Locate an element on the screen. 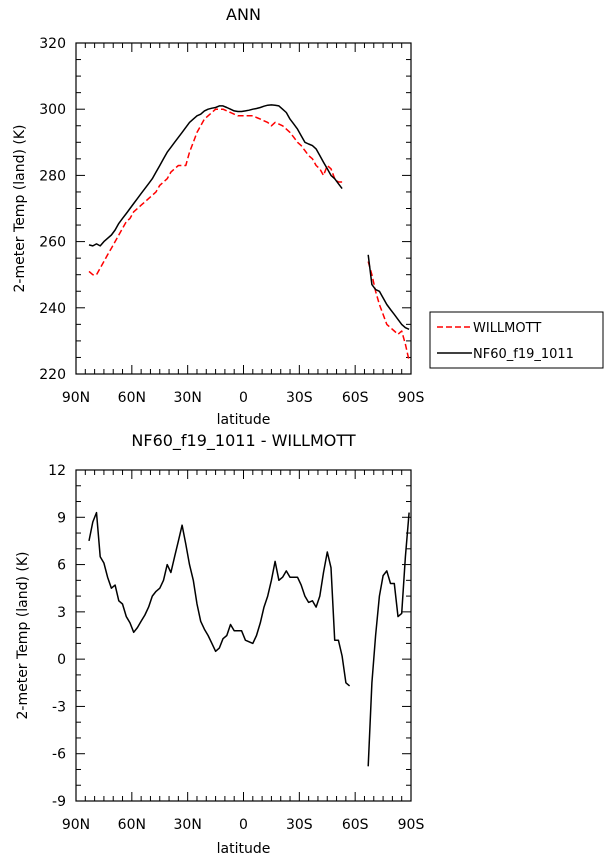 The image size is (606, 862). y-tick-label: 12 is located at coordinates (57, 471).